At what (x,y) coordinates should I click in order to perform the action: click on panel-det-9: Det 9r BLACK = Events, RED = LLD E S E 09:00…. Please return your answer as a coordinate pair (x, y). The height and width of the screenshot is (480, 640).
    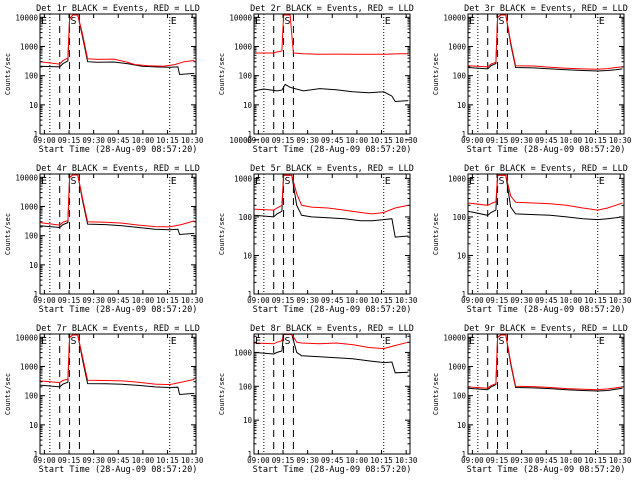
    Looking at the image, I should click on (532, 399).